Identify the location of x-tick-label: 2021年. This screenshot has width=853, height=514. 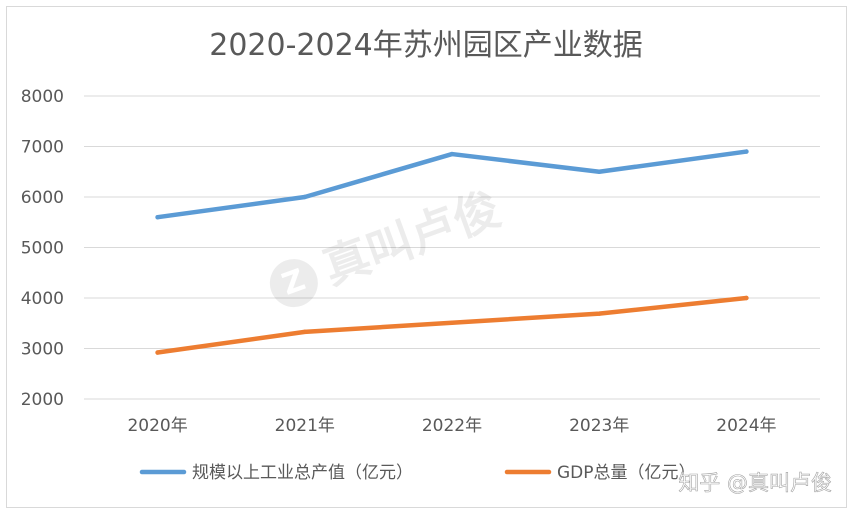
(305, 426).